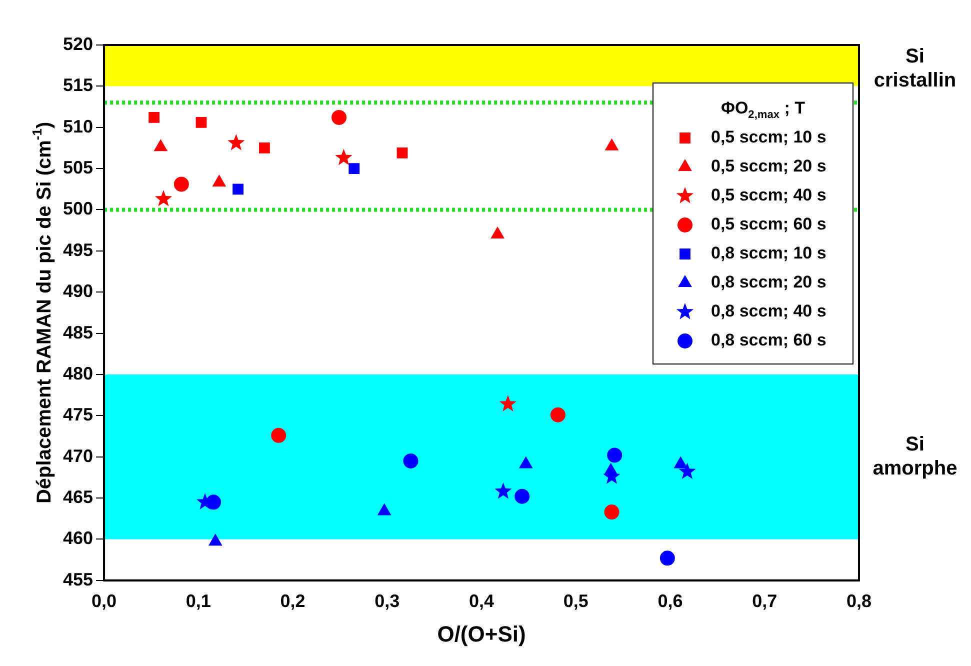 The image size is (971, 666). I want to click on x-tick-label: 0,4, so click(481, 601).